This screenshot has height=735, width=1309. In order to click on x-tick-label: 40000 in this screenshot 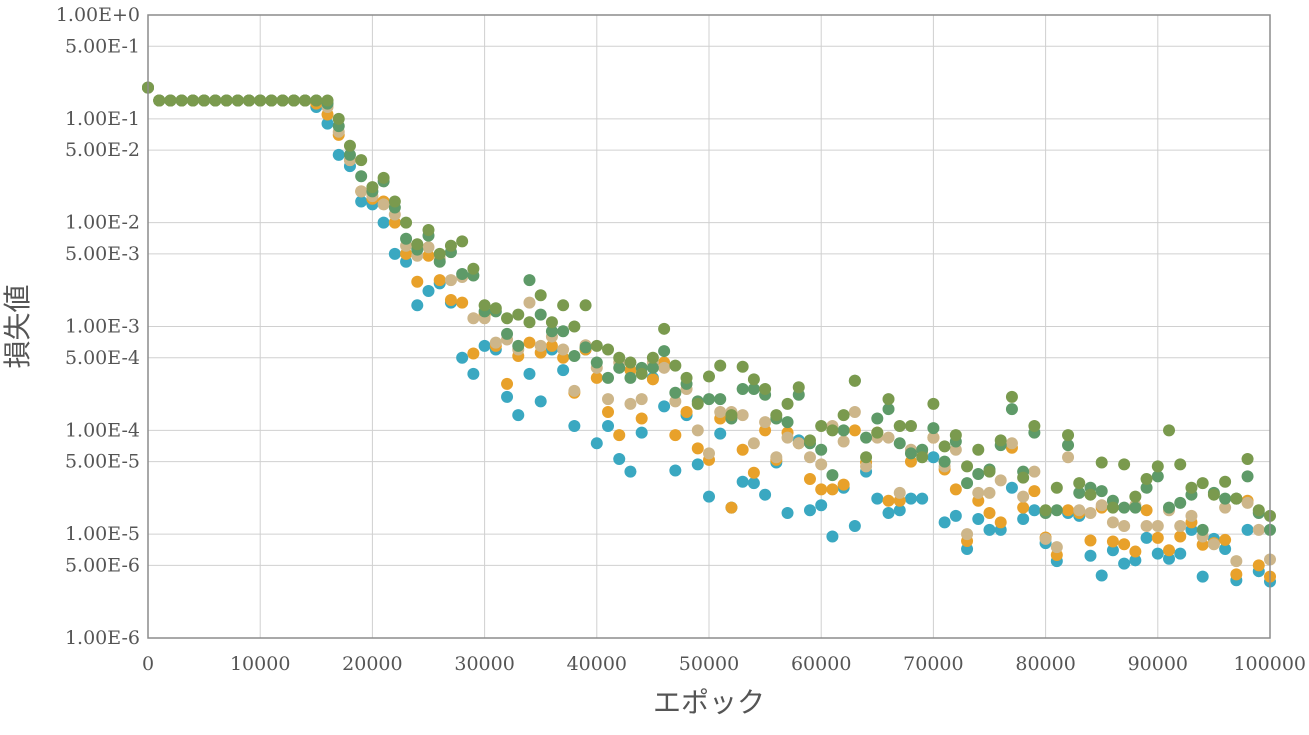, I will do `click(597, 664)`.